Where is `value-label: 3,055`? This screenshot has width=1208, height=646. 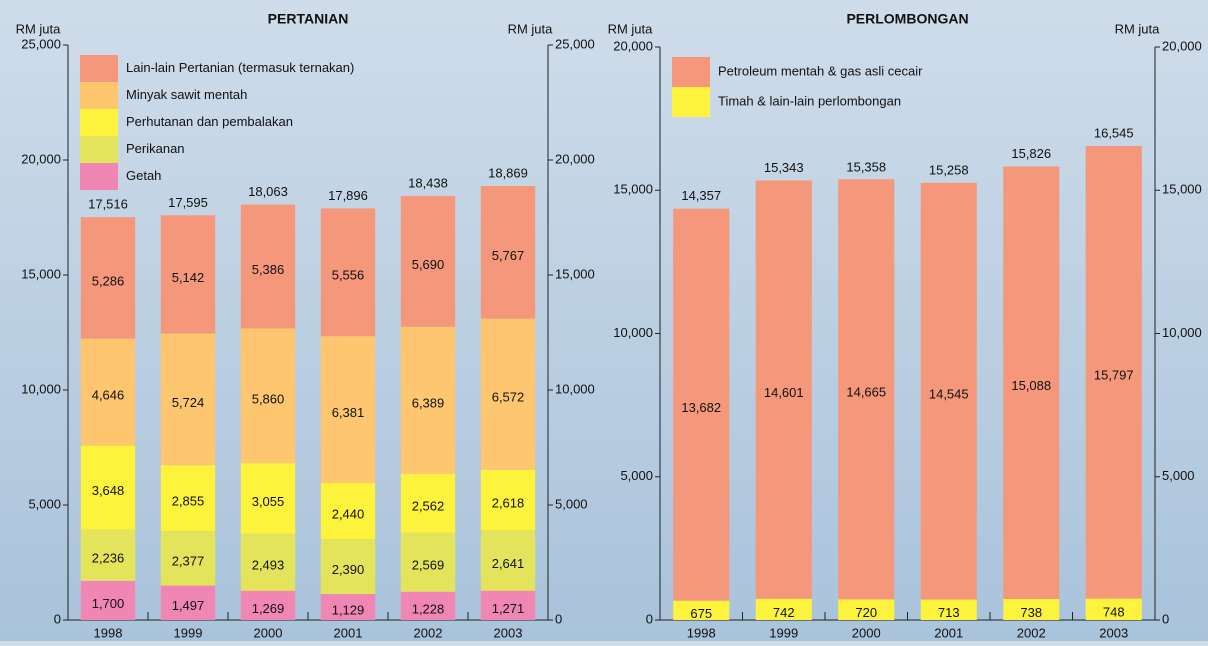 value-label: 3,055 is located at coordinates (268, 501).